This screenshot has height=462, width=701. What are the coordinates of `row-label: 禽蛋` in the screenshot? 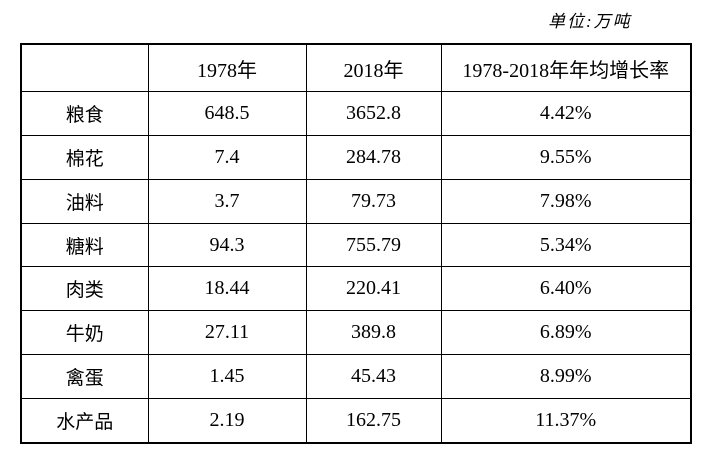 It's located at (84, 376).